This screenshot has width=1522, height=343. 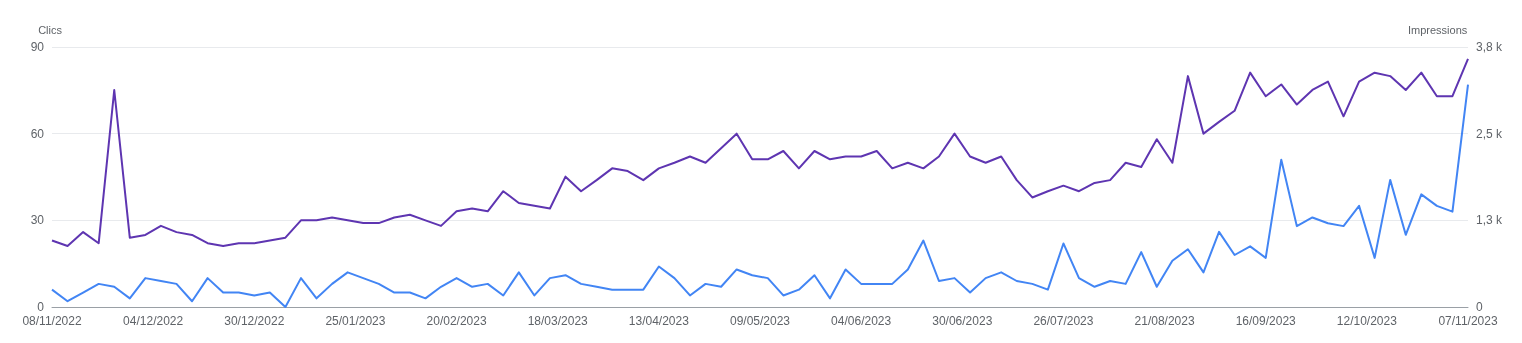 What do you see at coordinates (1367, 321) in the screenshot?
I see `x-tick-label: 12/10/2023` at bounding box center [1367, 321].